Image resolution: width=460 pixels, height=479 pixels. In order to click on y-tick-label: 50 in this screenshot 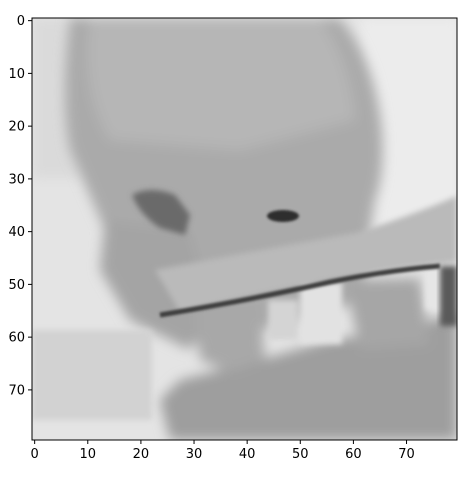, I will do `click(16, 285)`.